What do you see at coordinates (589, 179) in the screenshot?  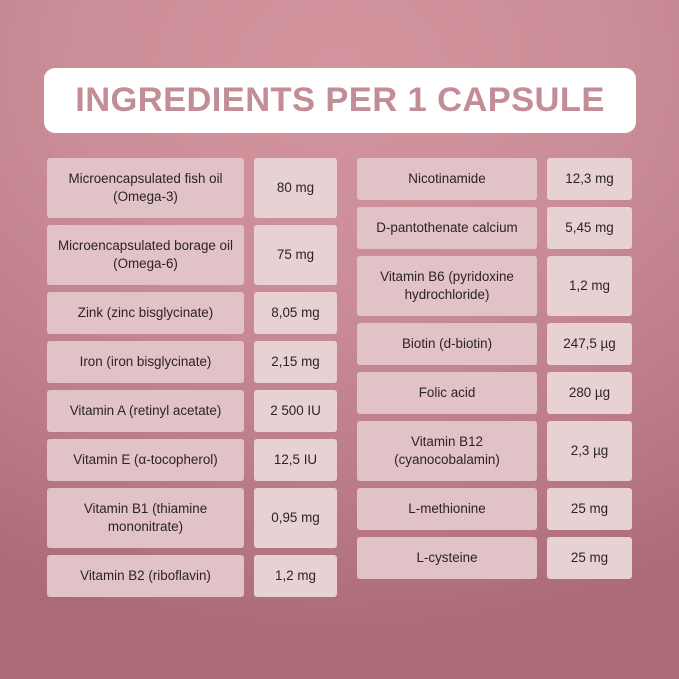 I see `ingredient-amount: 12,3 mg` at bounding box center [589, 179].